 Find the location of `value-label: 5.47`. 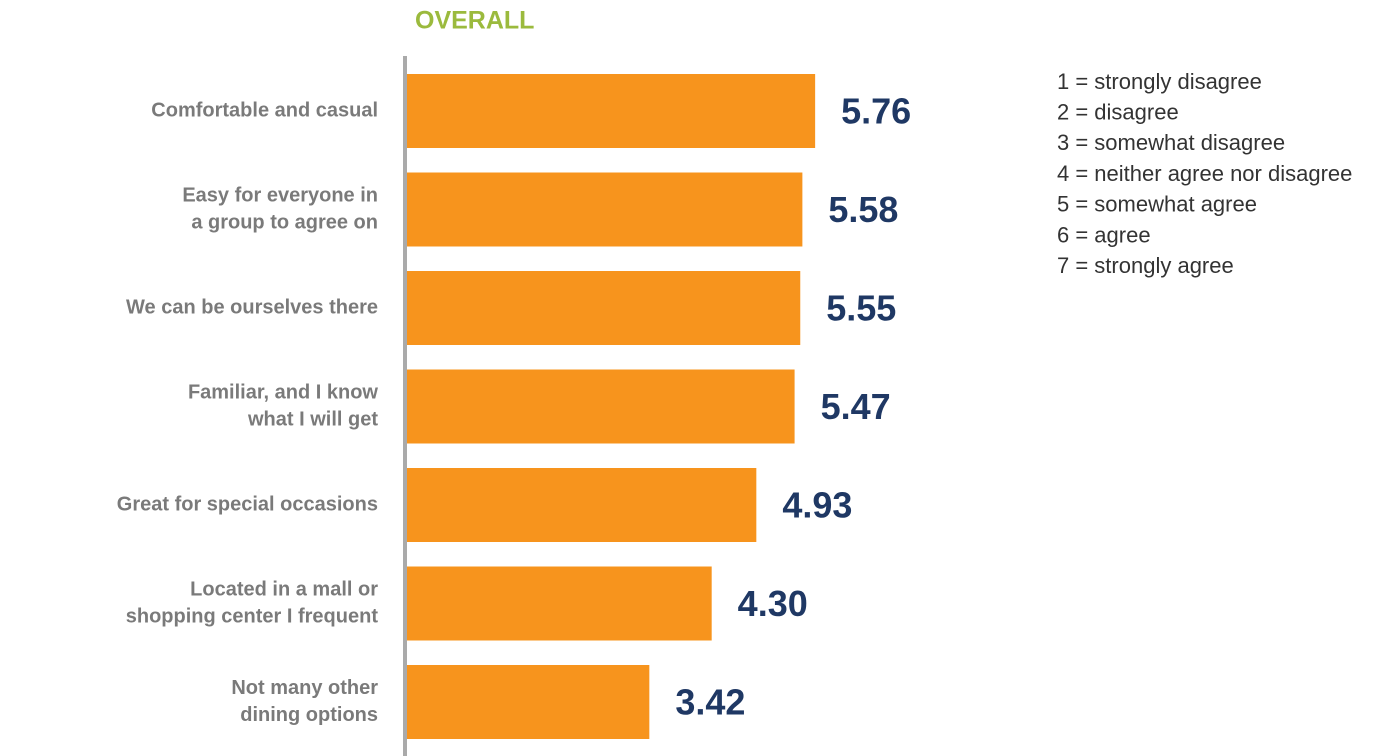

value-label: 5.47 is located at coordinates (856, 406).